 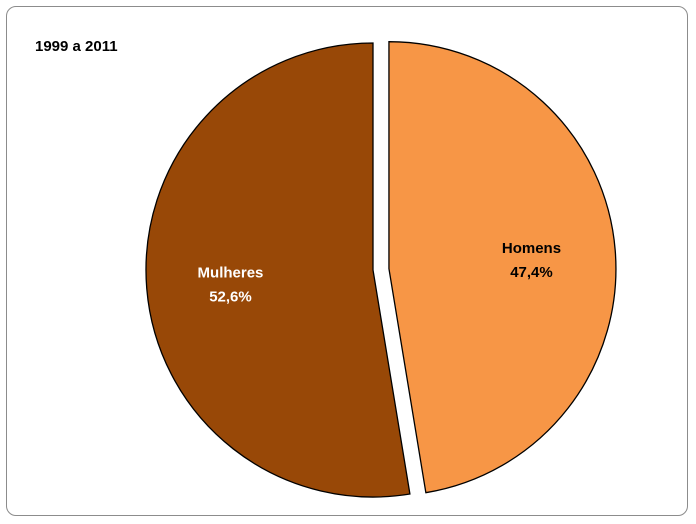 I want to click on chart-title: 1999 a 2011, so click(x=76, y=46).